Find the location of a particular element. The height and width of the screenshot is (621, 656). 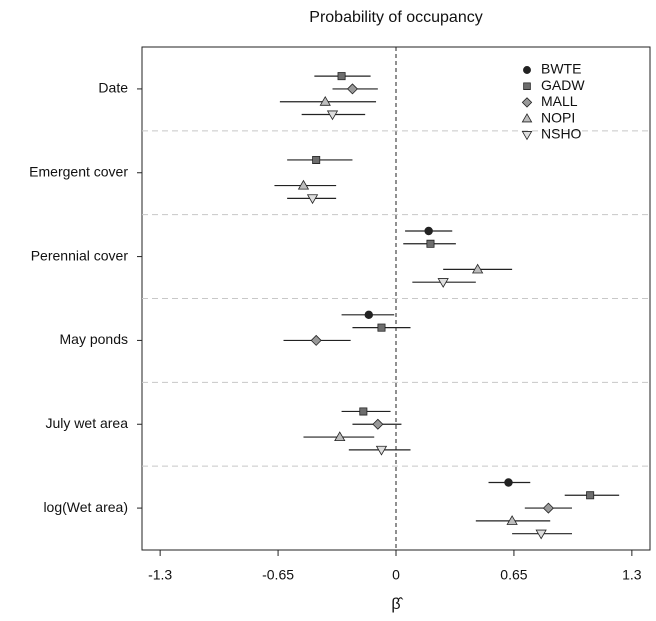

category-label: log(Wet area) is located at coordinates (85, 507).